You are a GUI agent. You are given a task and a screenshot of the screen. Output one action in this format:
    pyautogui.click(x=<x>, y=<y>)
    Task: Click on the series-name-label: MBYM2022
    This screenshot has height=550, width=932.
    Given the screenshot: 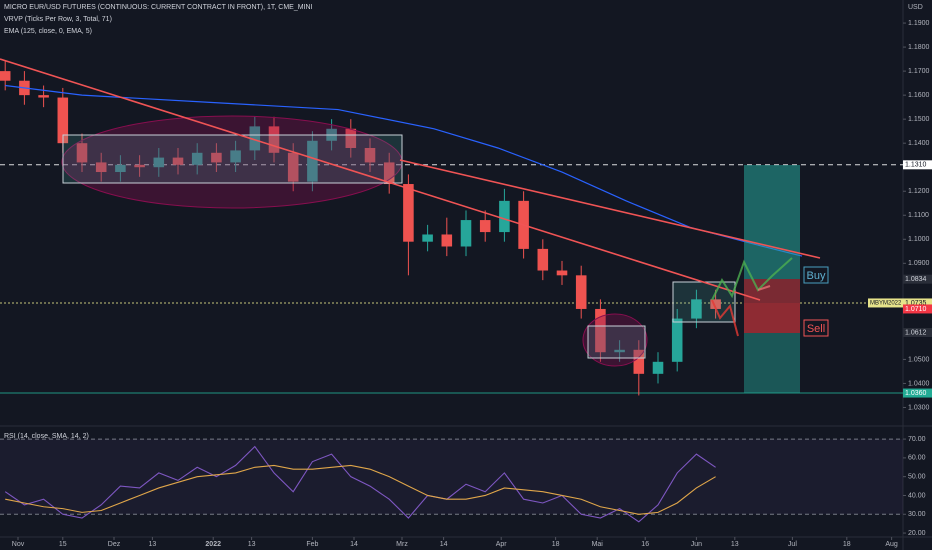 What is the action you would take?
    pyautogui.click(x=886, y=304)
    